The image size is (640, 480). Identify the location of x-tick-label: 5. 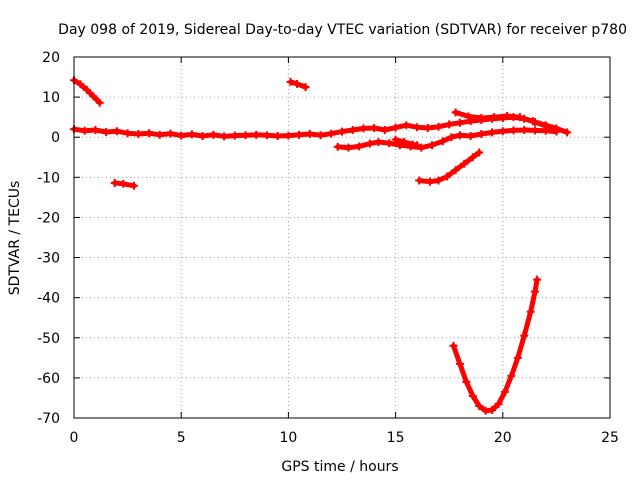
(181, 438).